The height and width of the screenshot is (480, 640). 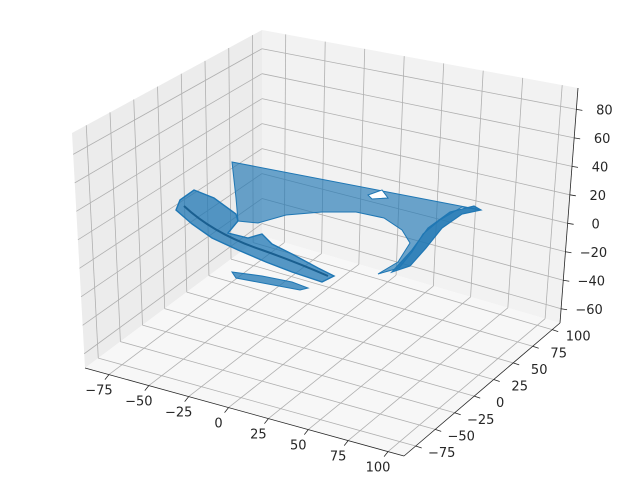 I want to click on z-tick-label: −20, so click(x=593, y=253).